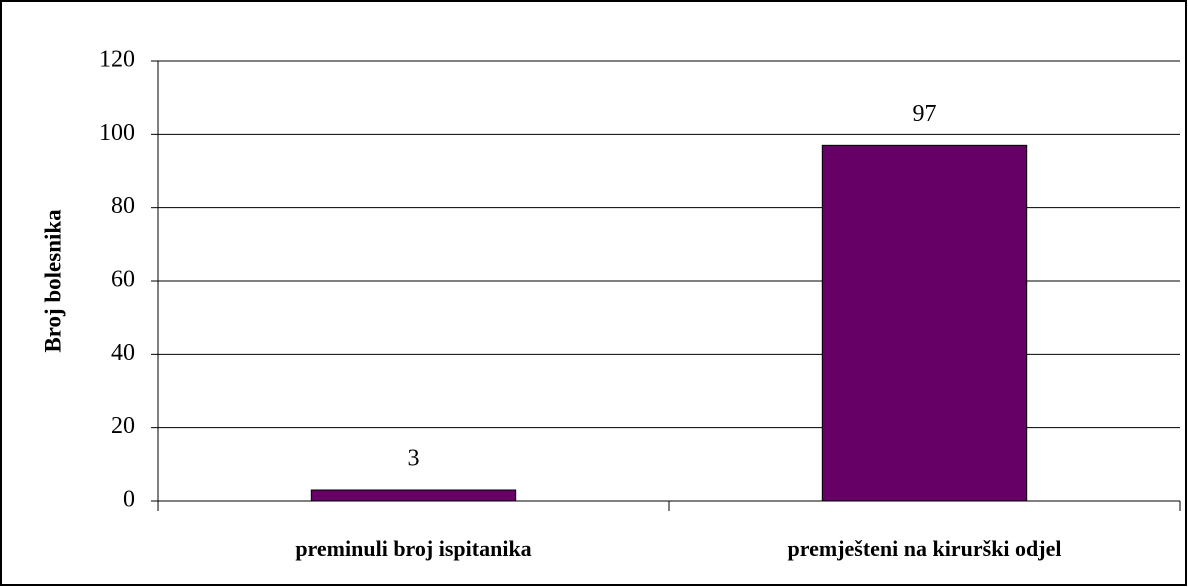 The image size is (1188, 587). Describe the element at coordinates (925, 548) in the screenshot. I see `x-tick-label: premješteni na kirurški odjel` at that location.